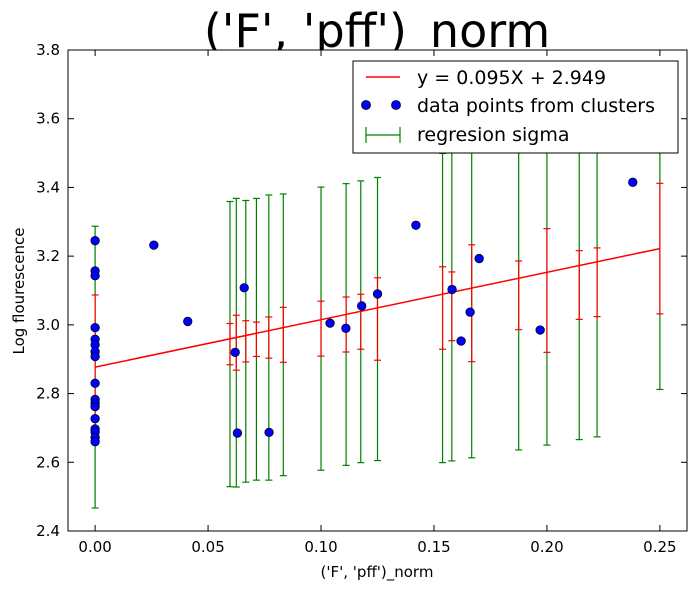 The height and width of the screenshot is (589, 697). Describe the element at coordinates (48, 394) in the screenshot. I see `y-tick-label-2: 2.8` at that location.